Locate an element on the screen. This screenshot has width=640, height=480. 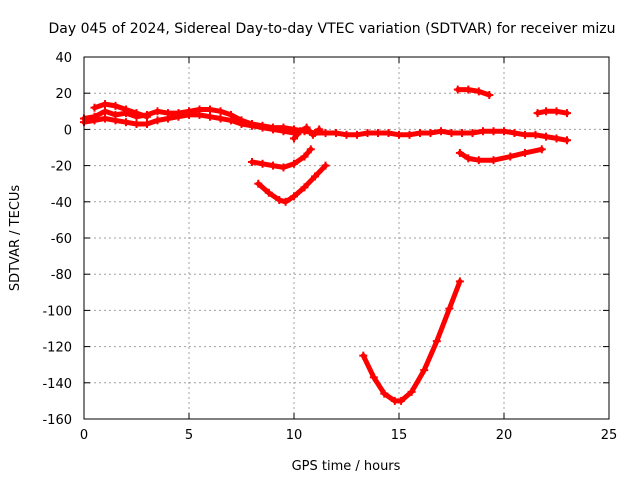
y-tick-label: -120 is located at coordinates (57, 348).